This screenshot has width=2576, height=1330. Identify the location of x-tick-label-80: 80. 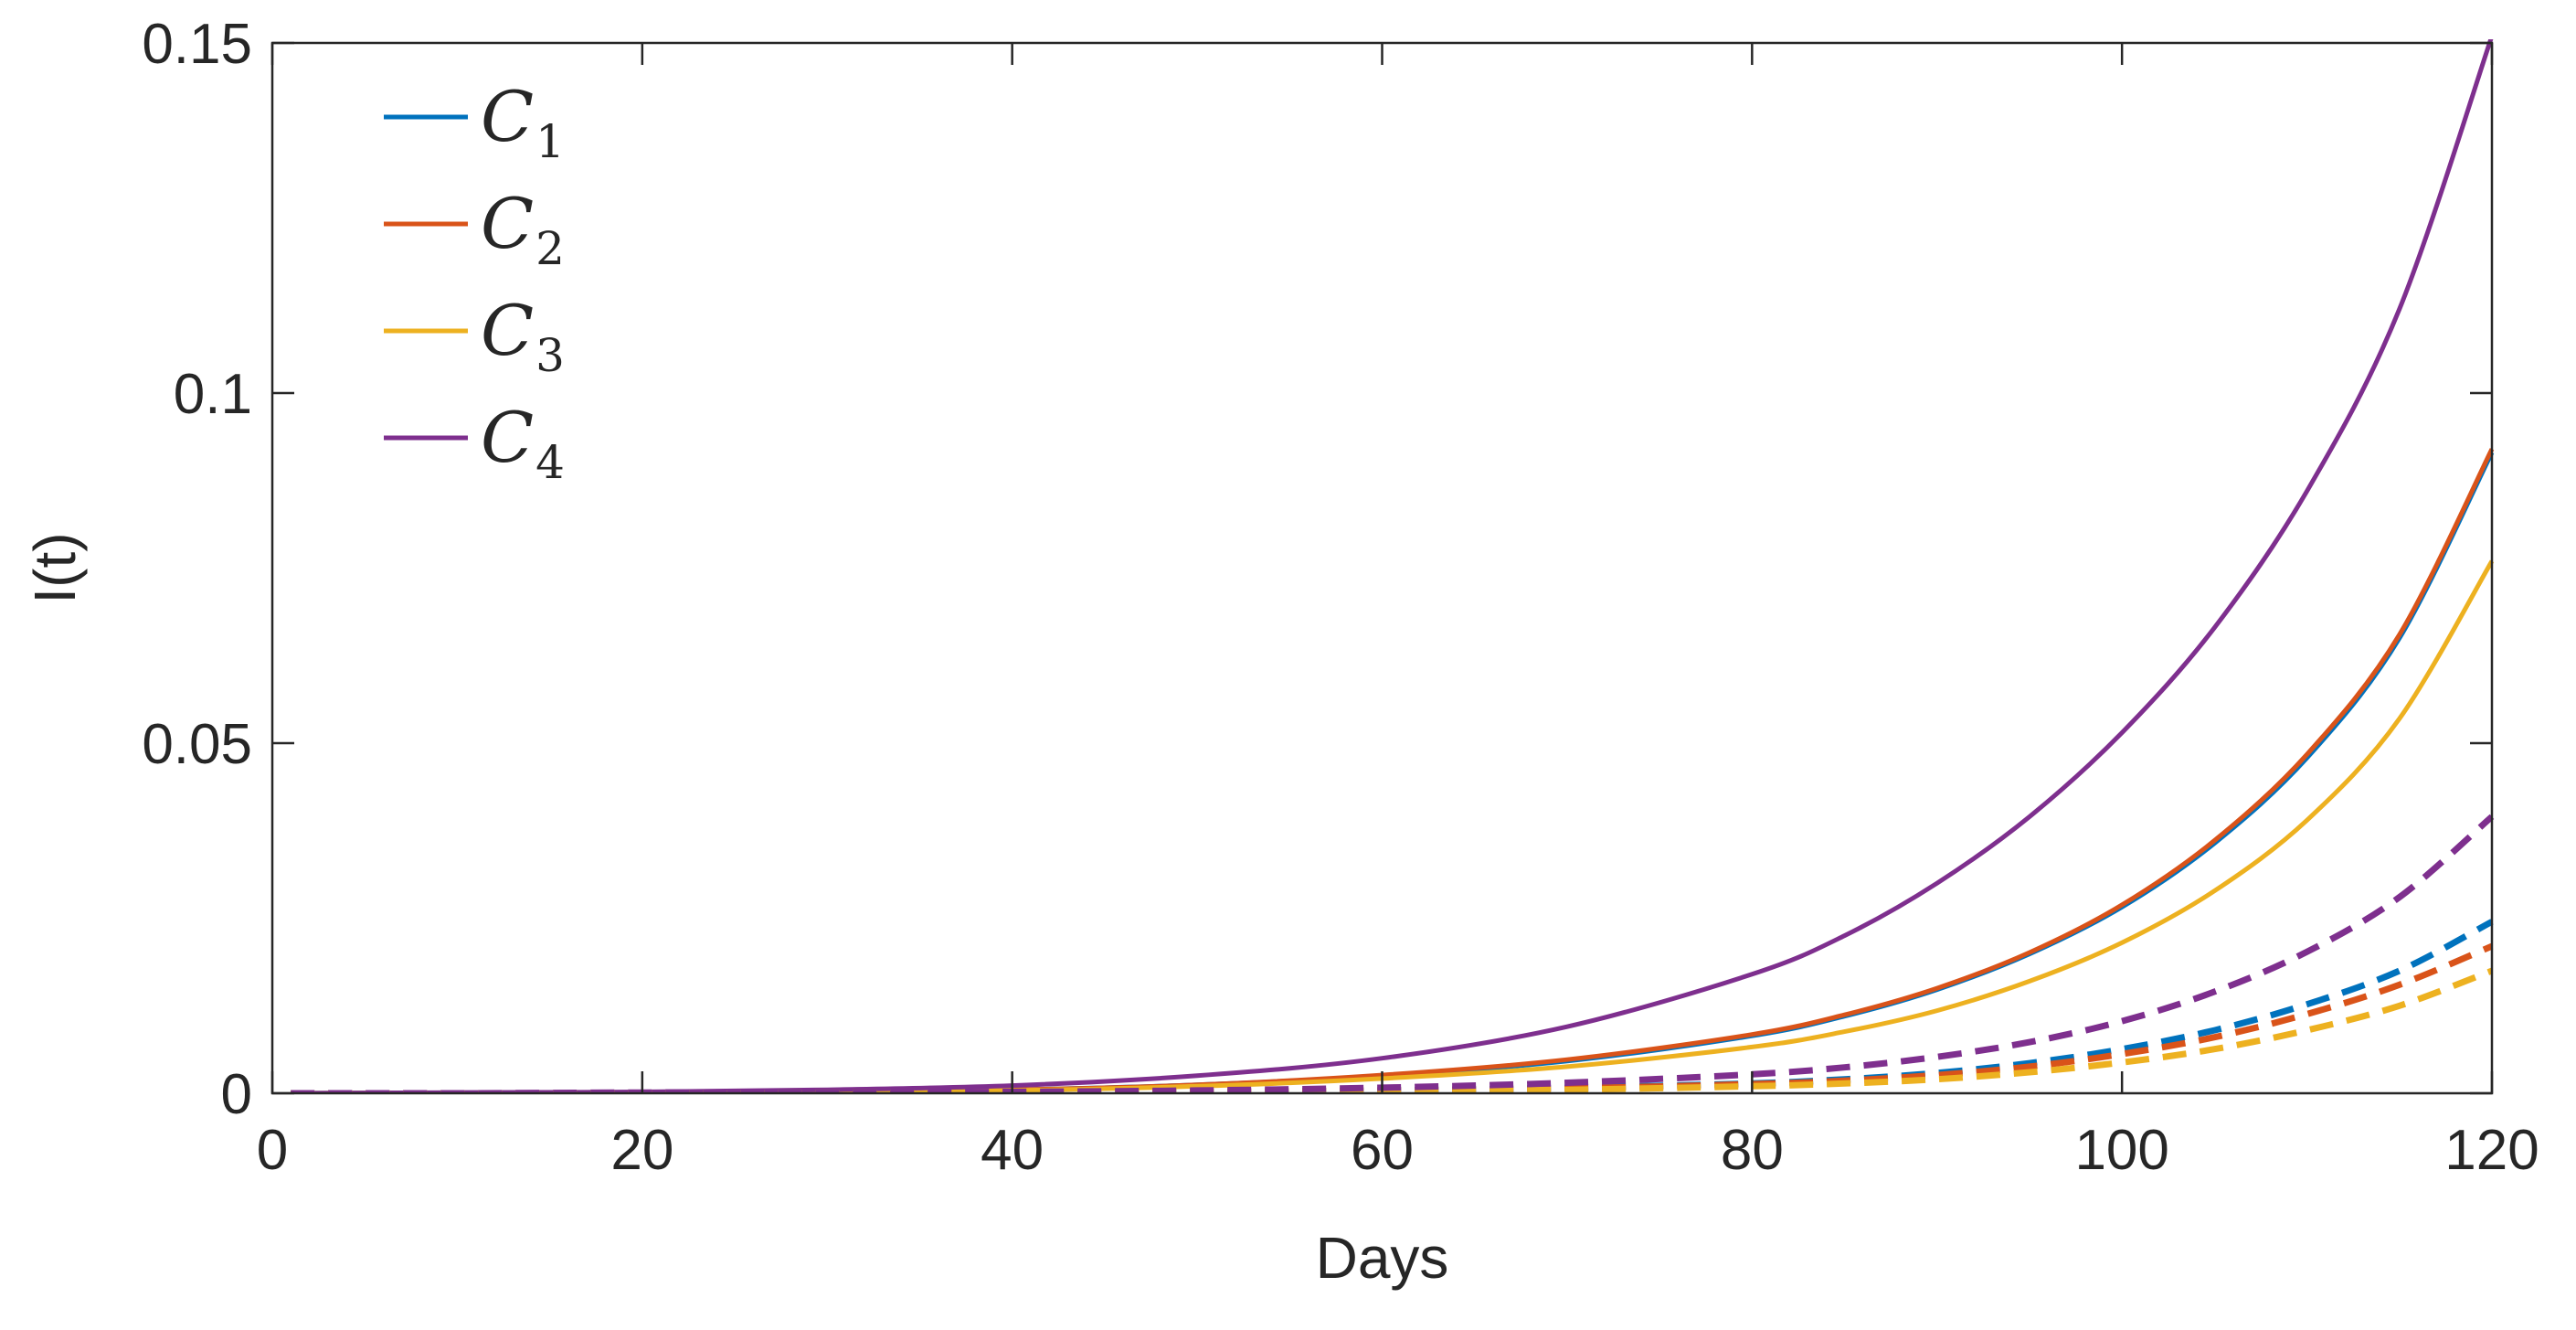
(1752, 1150).